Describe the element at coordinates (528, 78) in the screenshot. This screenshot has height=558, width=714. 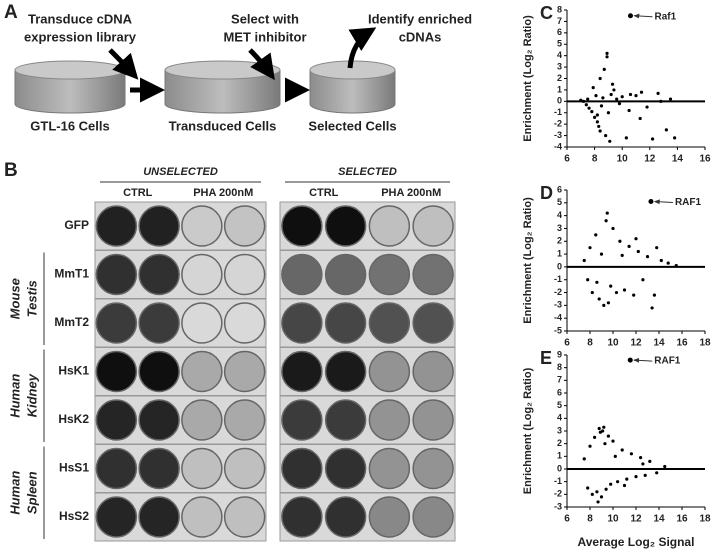
I see `y-axis-label: Enrichment (Log₂ Ratio)` at that location.